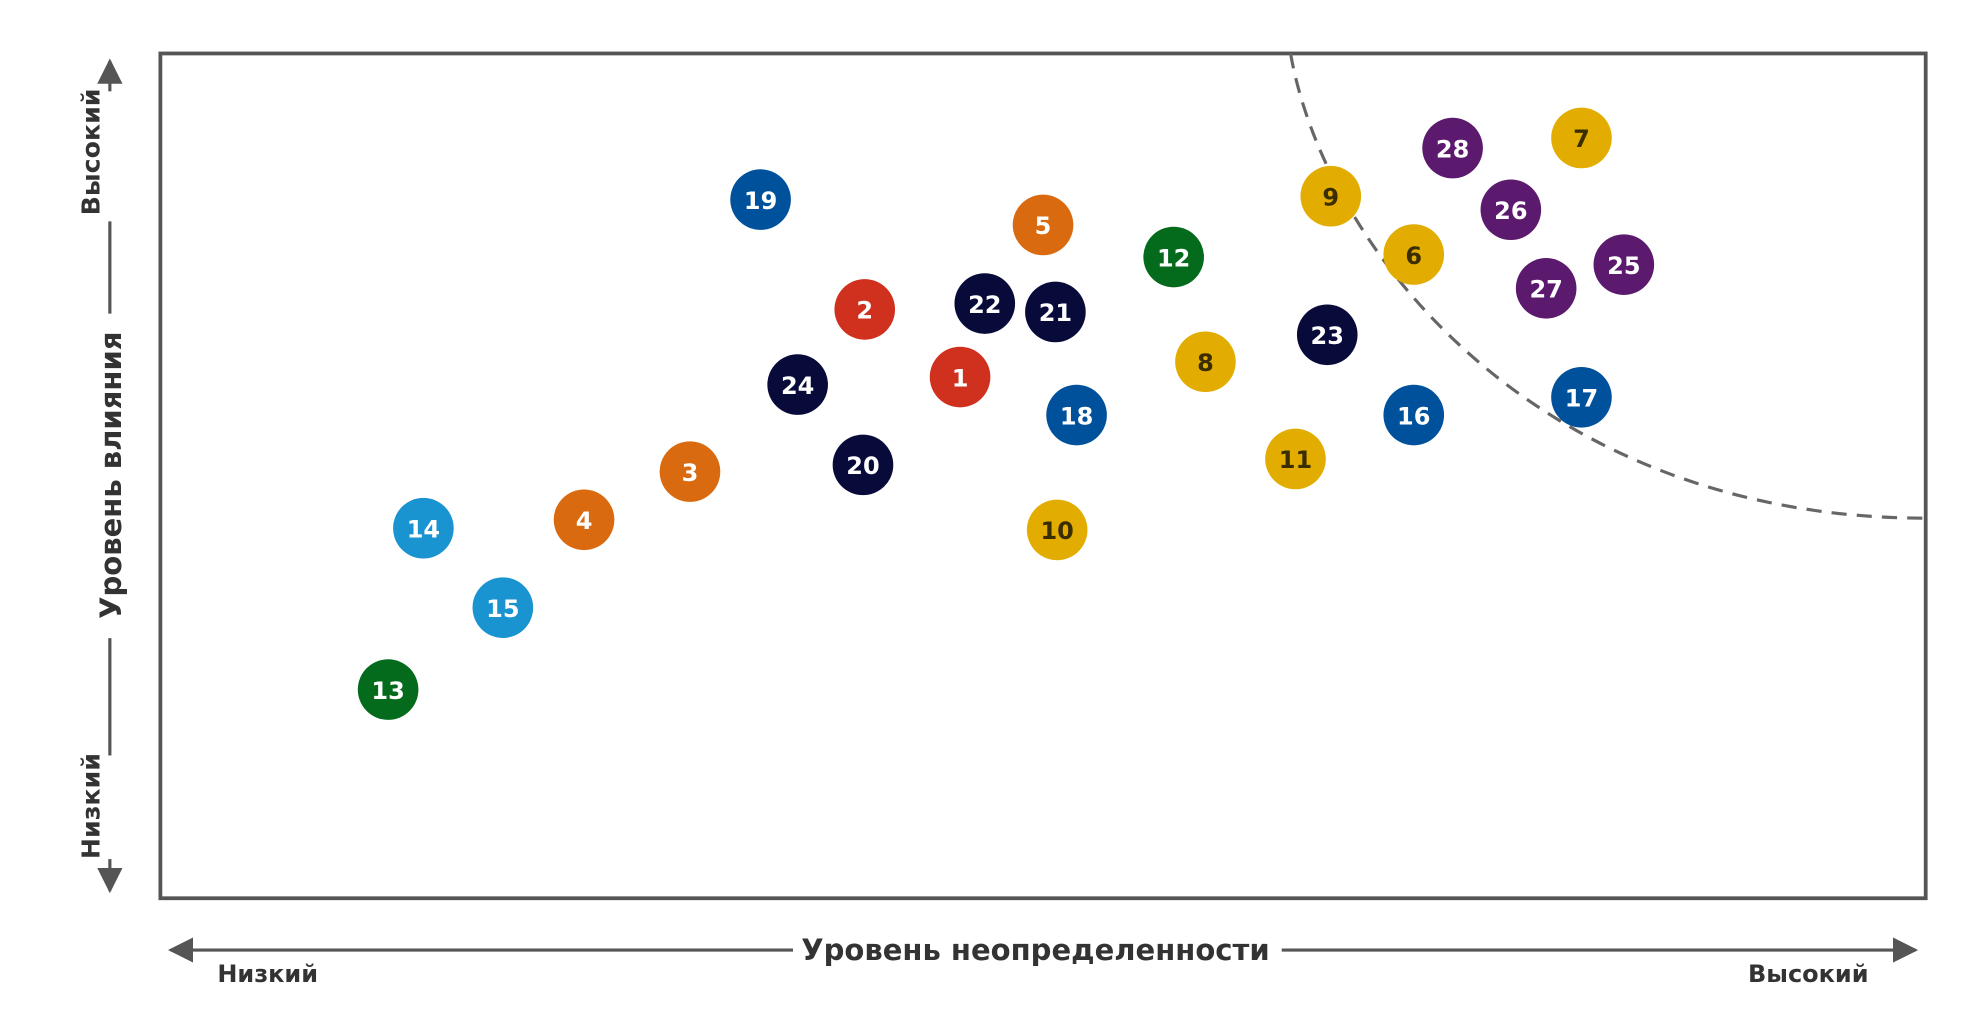  I want to click on point-label: 13, so click(387, 691).